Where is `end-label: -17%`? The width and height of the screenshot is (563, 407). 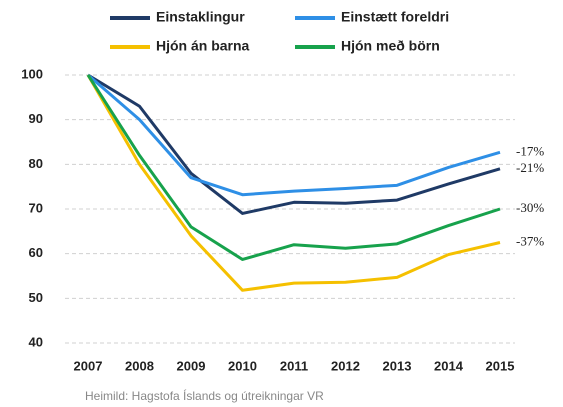 end-label: -17% is located at coordinates (530, 150).